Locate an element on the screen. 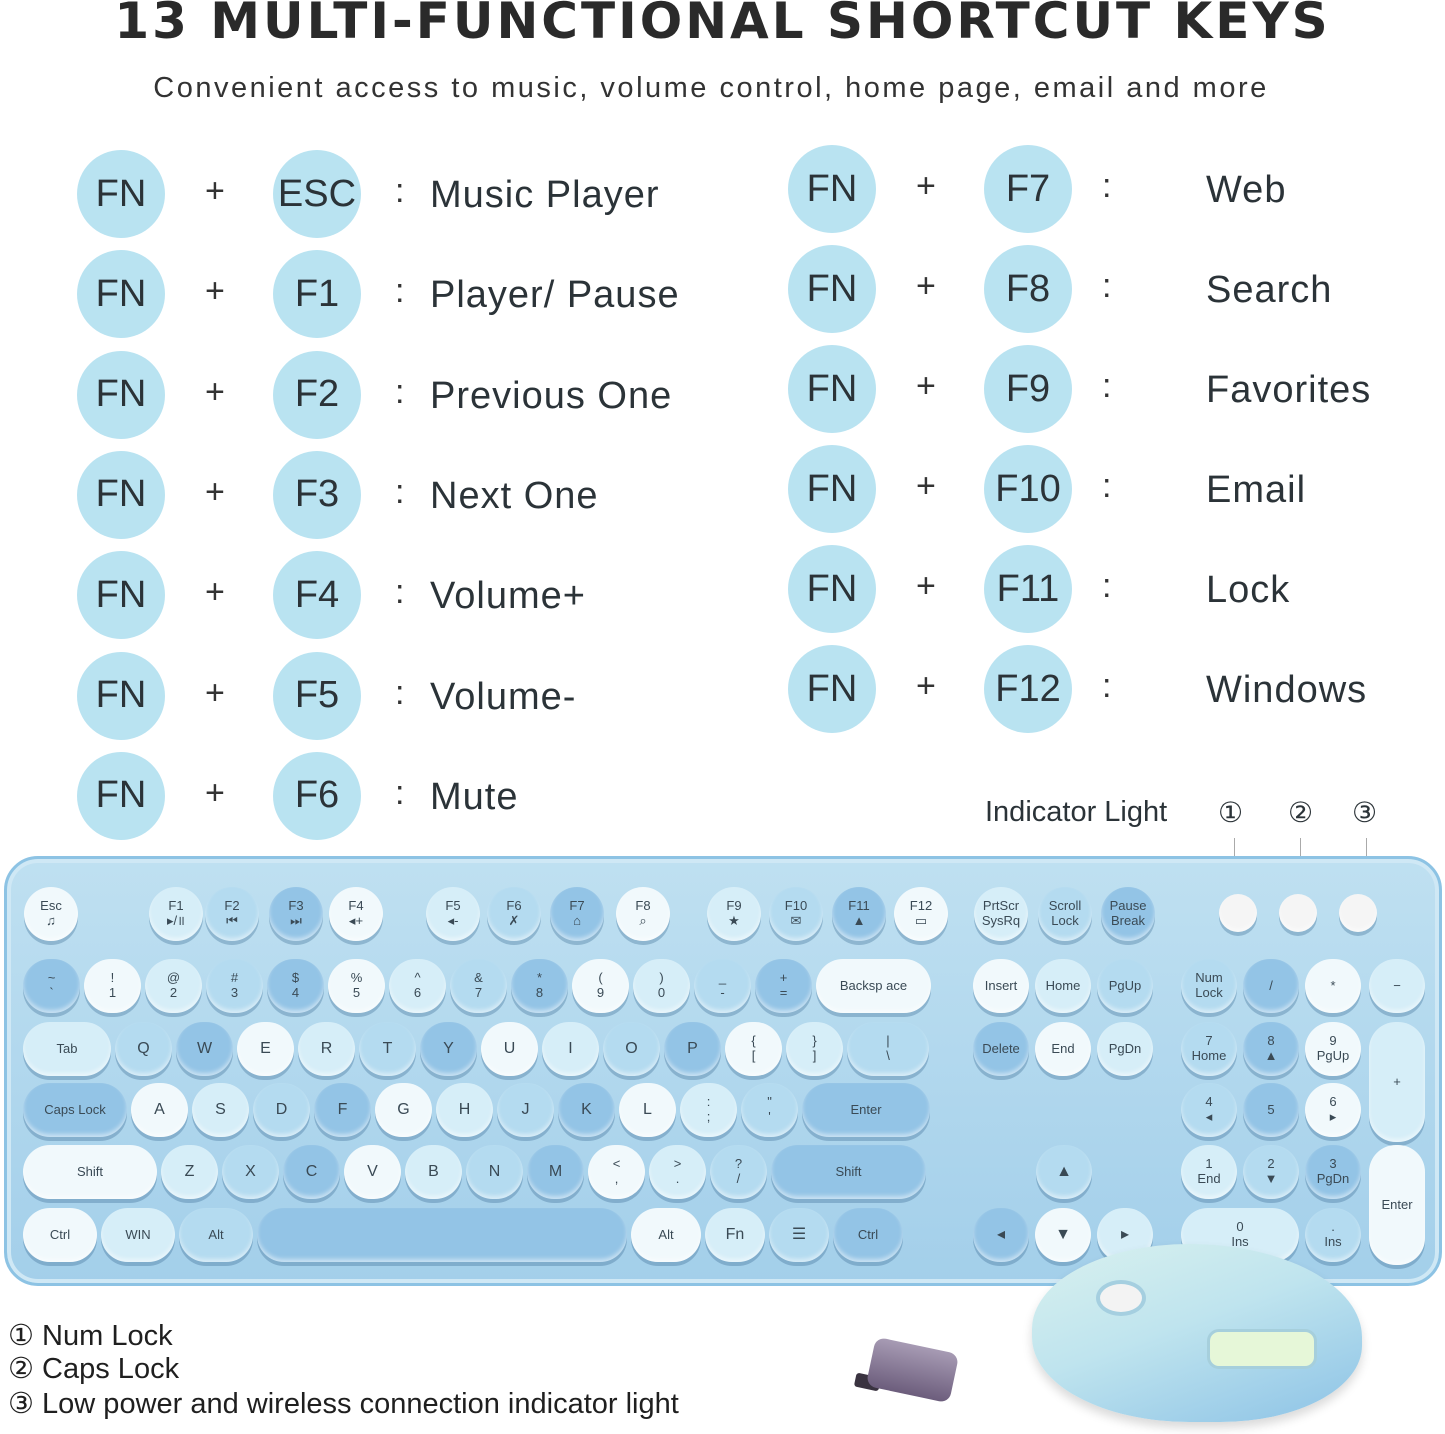 This screenshot has width=1445, height=1434. key: G is located at coordinates (403, 1110).